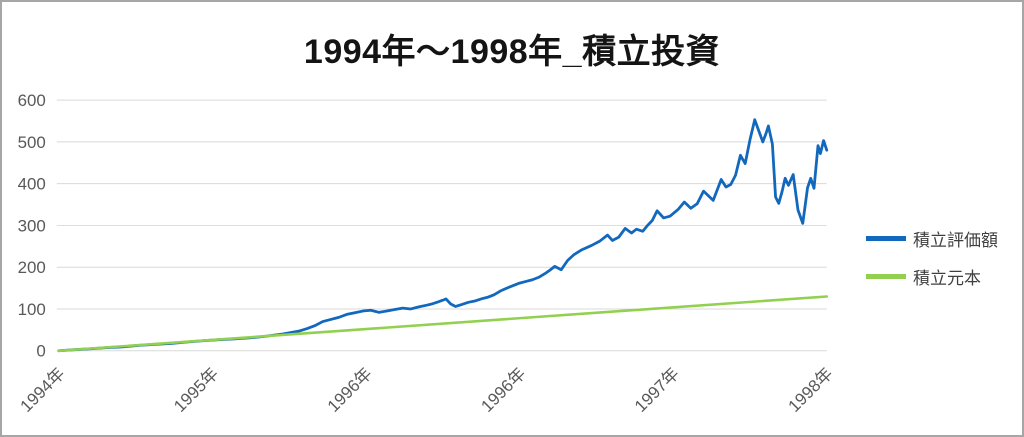  Describe the element at coordinates (196, 390) in the screenshot. I see `x-axis-tick-label: 1995年` at that location.